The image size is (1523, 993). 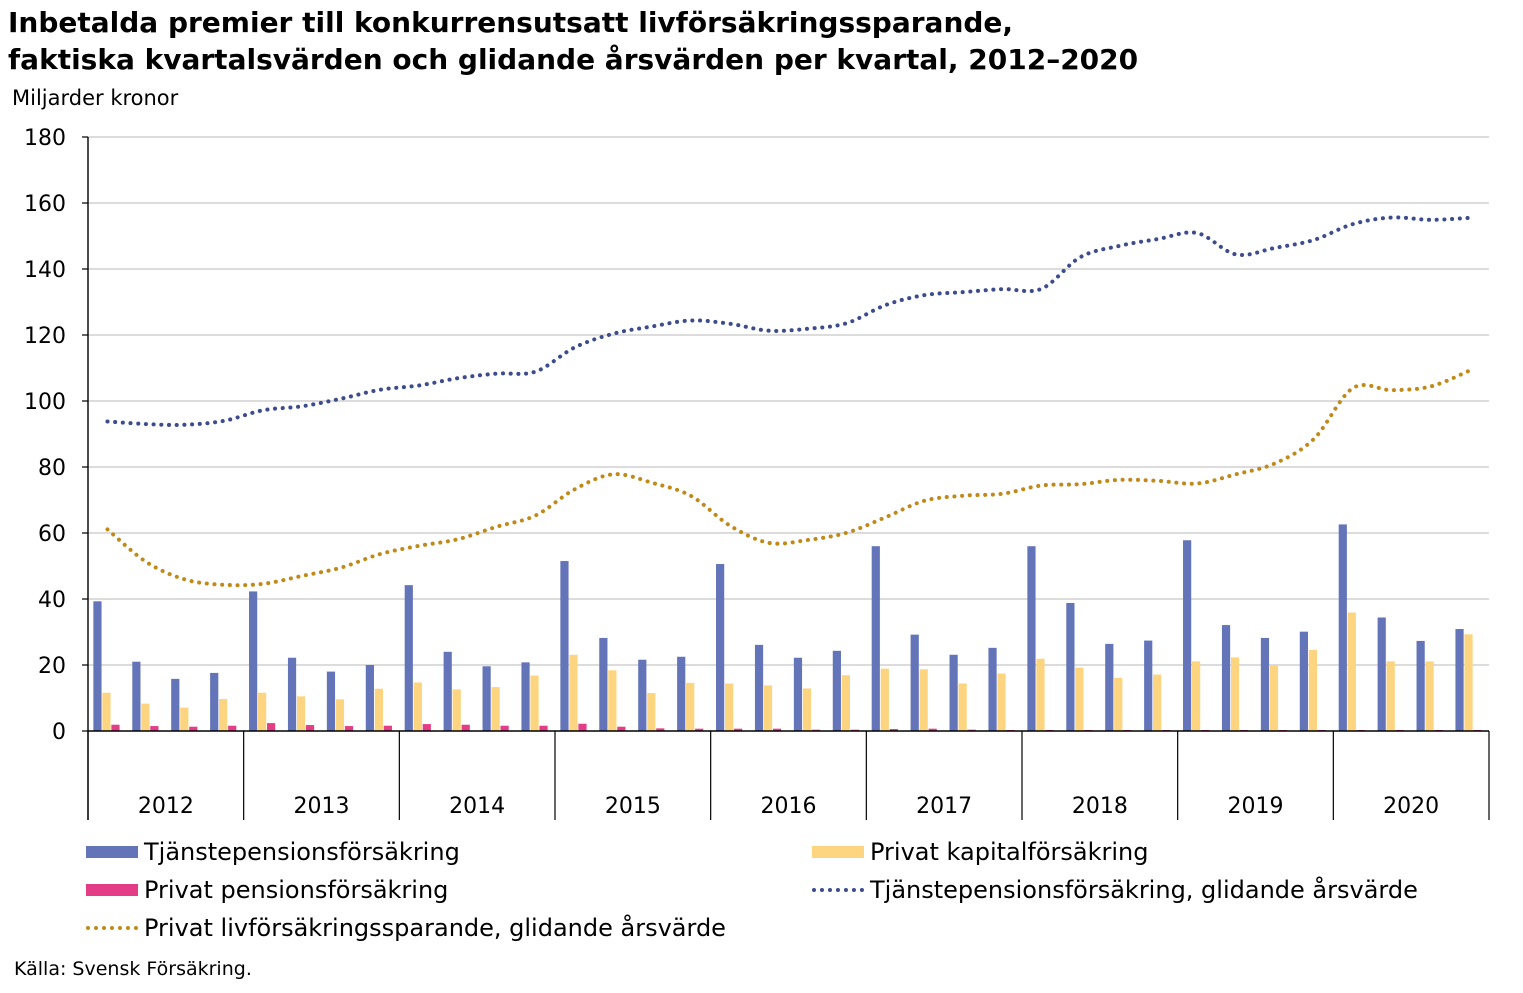 What do you see at coordinates (52, 666) in the screenshot?
I see `y-tick-label: 20` at bounding box center [52, 666].